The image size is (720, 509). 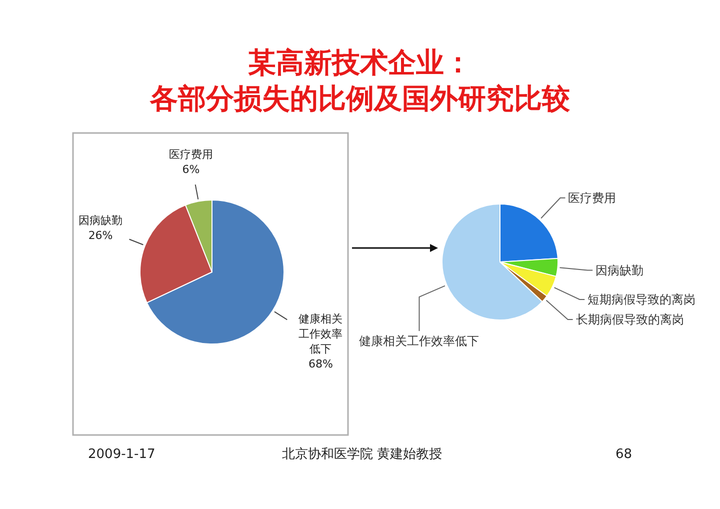 What do you see at coordinates (320, 363) in the screenshot?
I see `data-label: 68%` at bounding box center [320, 363].